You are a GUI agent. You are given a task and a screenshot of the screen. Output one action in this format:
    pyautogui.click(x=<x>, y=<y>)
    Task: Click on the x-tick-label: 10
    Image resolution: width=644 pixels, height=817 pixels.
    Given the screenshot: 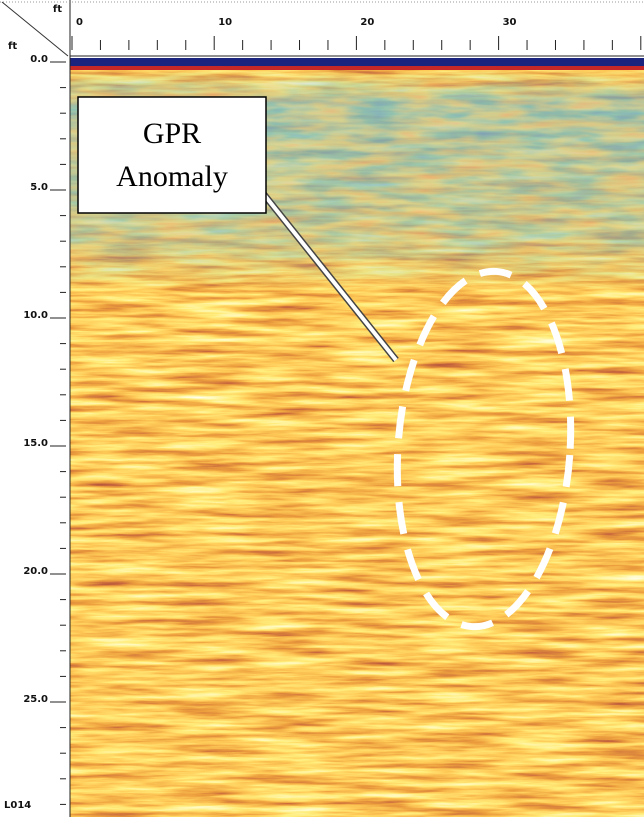 What is the action you would take?
    pyautogui.click(x=225, y=22)
    